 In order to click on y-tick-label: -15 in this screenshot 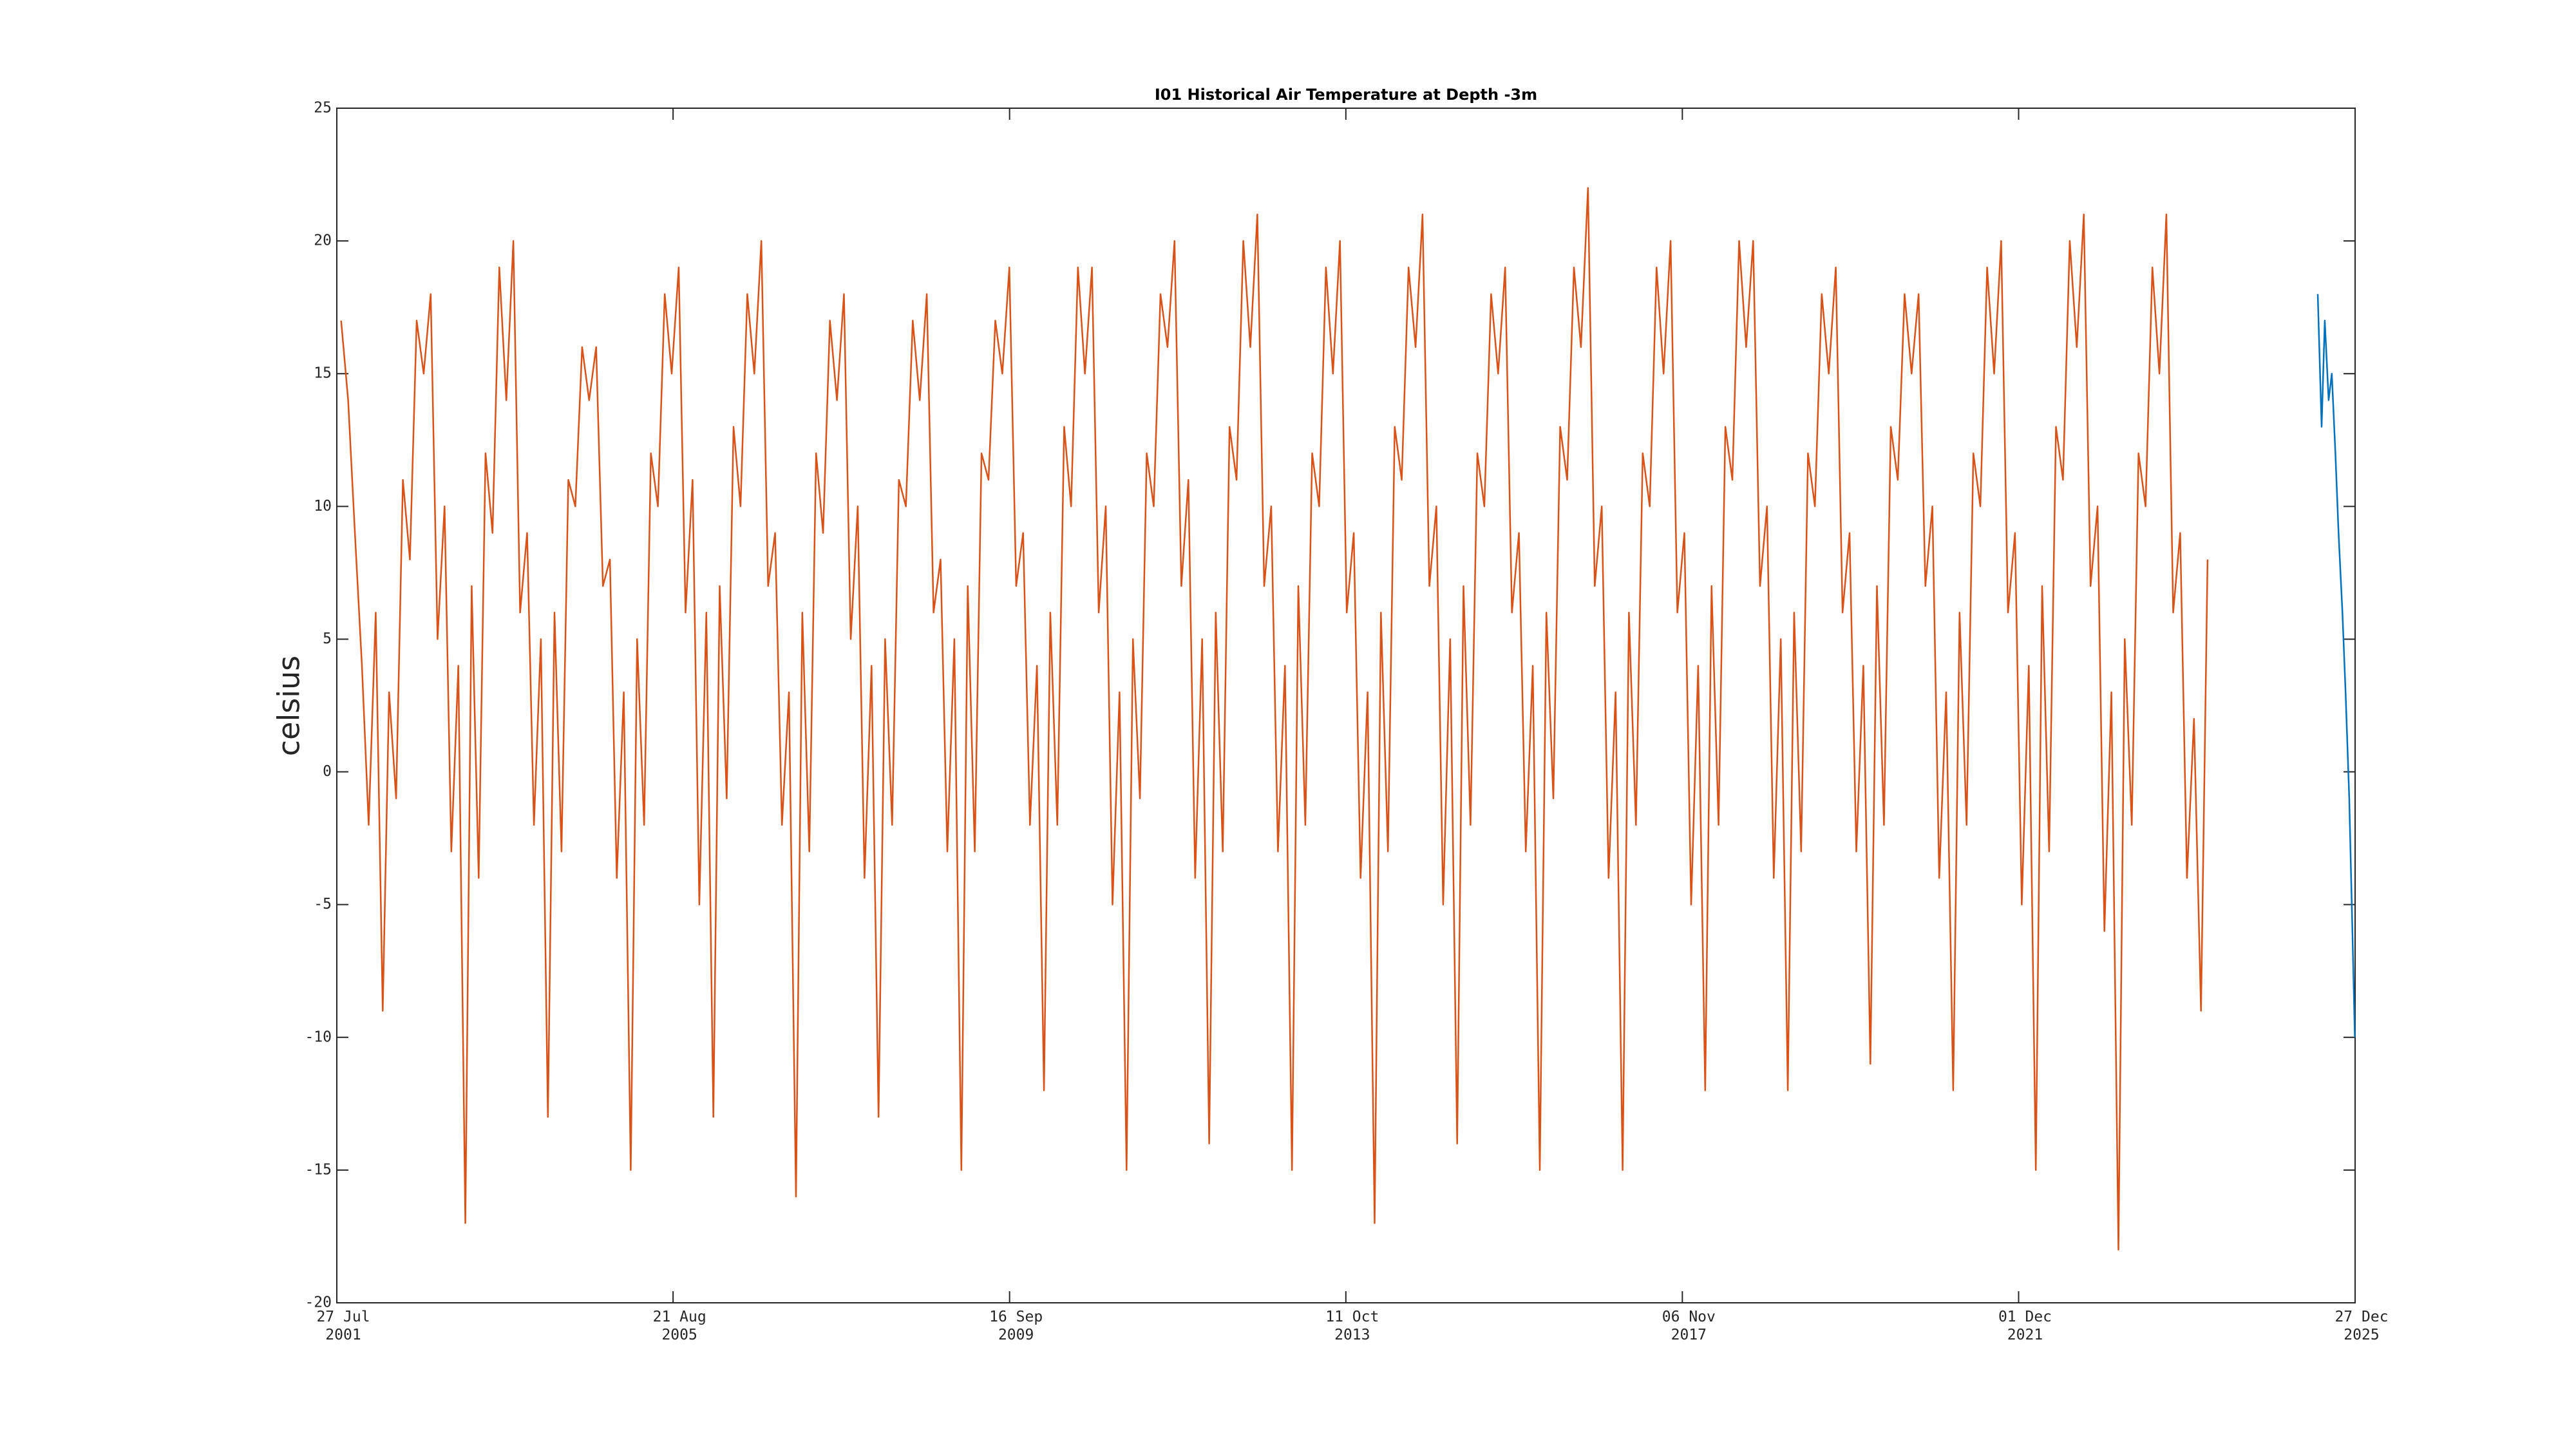, I will do `click(318, 1169)`.